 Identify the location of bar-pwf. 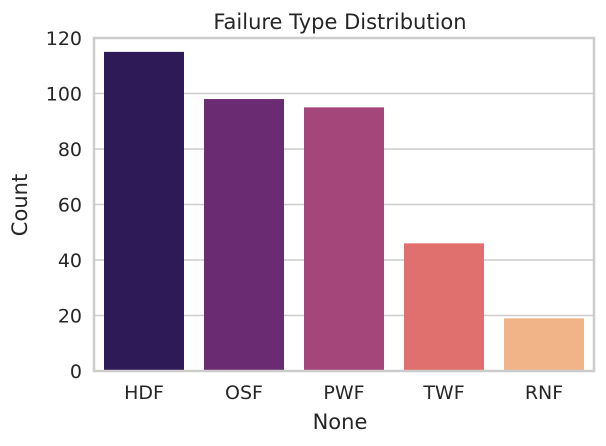
(344, 239).